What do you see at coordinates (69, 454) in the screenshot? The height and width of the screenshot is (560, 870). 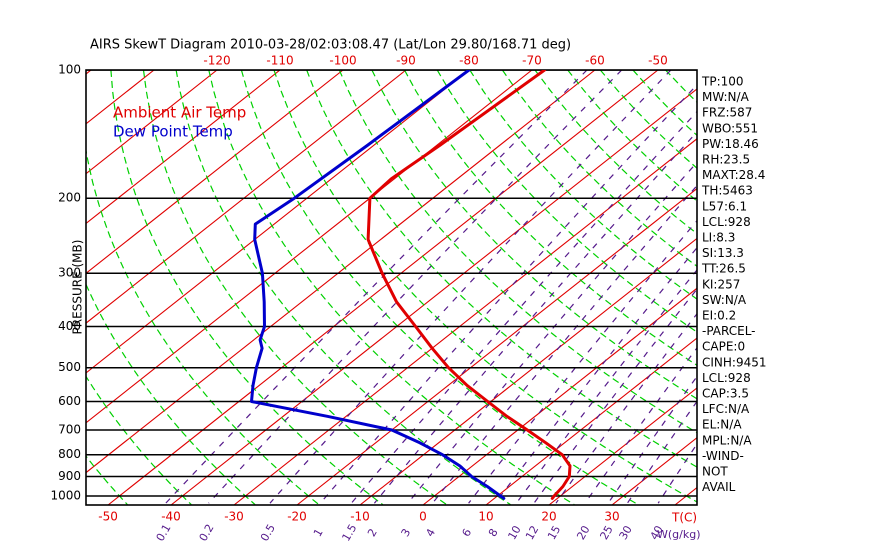 I see `pressure-tick-label: 800` at bounding box center [69, 454].